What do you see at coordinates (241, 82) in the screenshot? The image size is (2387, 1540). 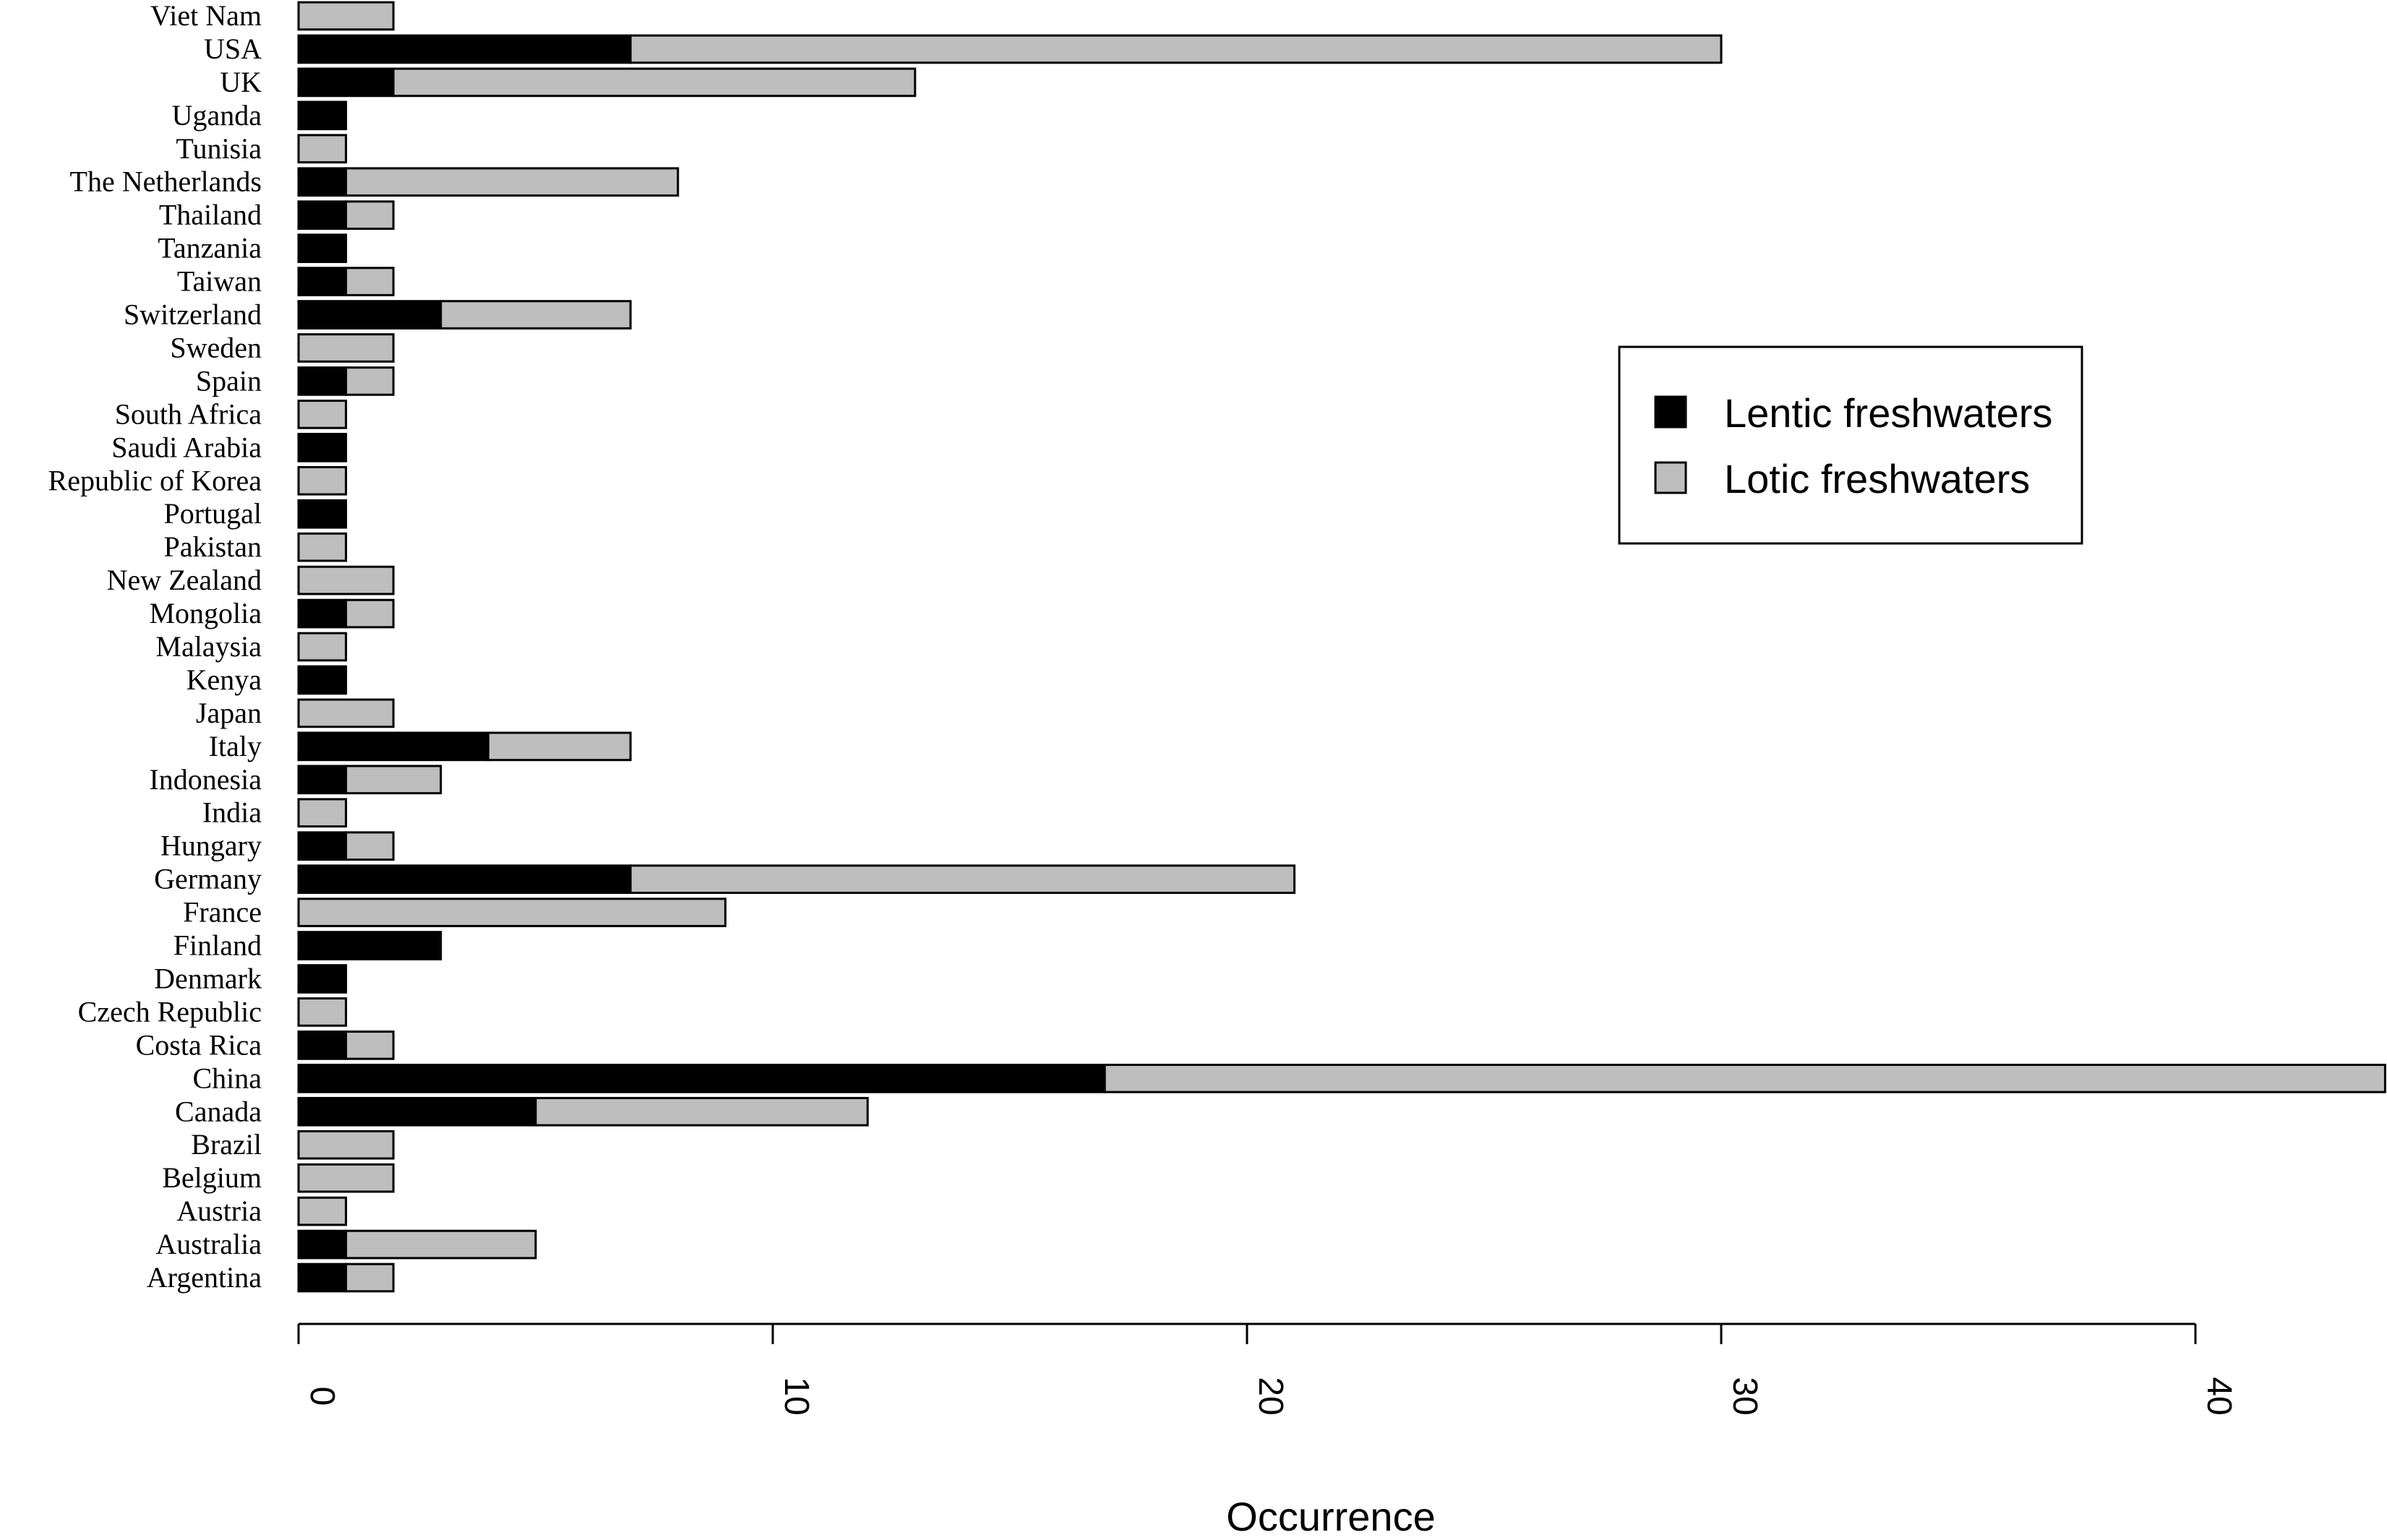 I see `category-label: UK` at bounding box center [241, 82].